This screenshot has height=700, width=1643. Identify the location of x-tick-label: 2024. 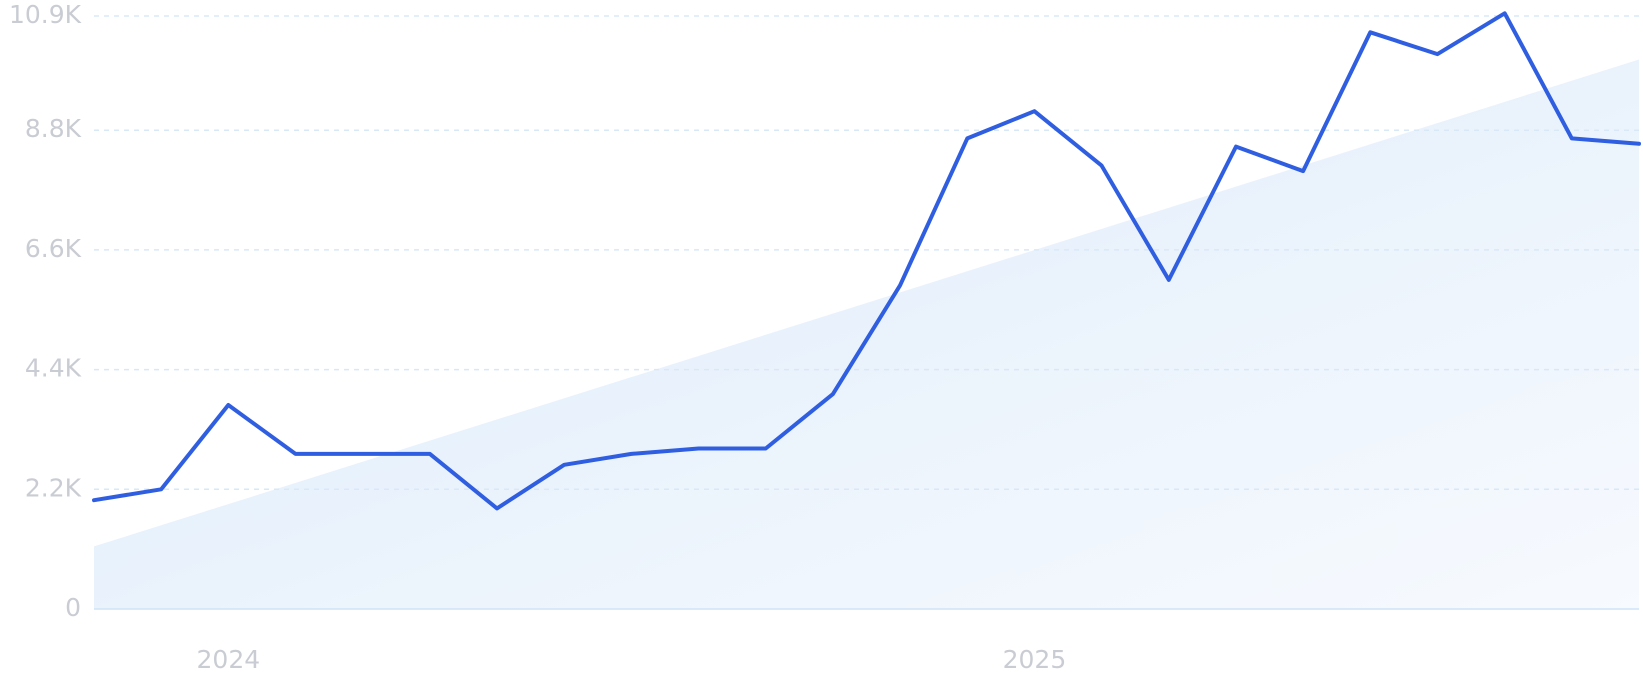
(229, 659).